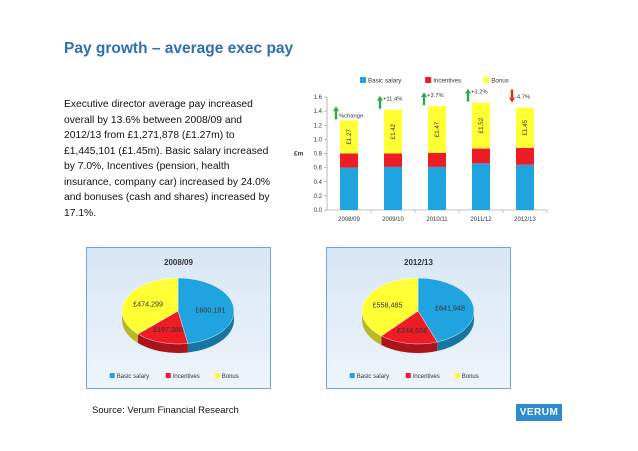  What do you see at coordinates (435, 96) in the screenshot?
I see `change-label: +3.7%` at bounding box center [435, 96].